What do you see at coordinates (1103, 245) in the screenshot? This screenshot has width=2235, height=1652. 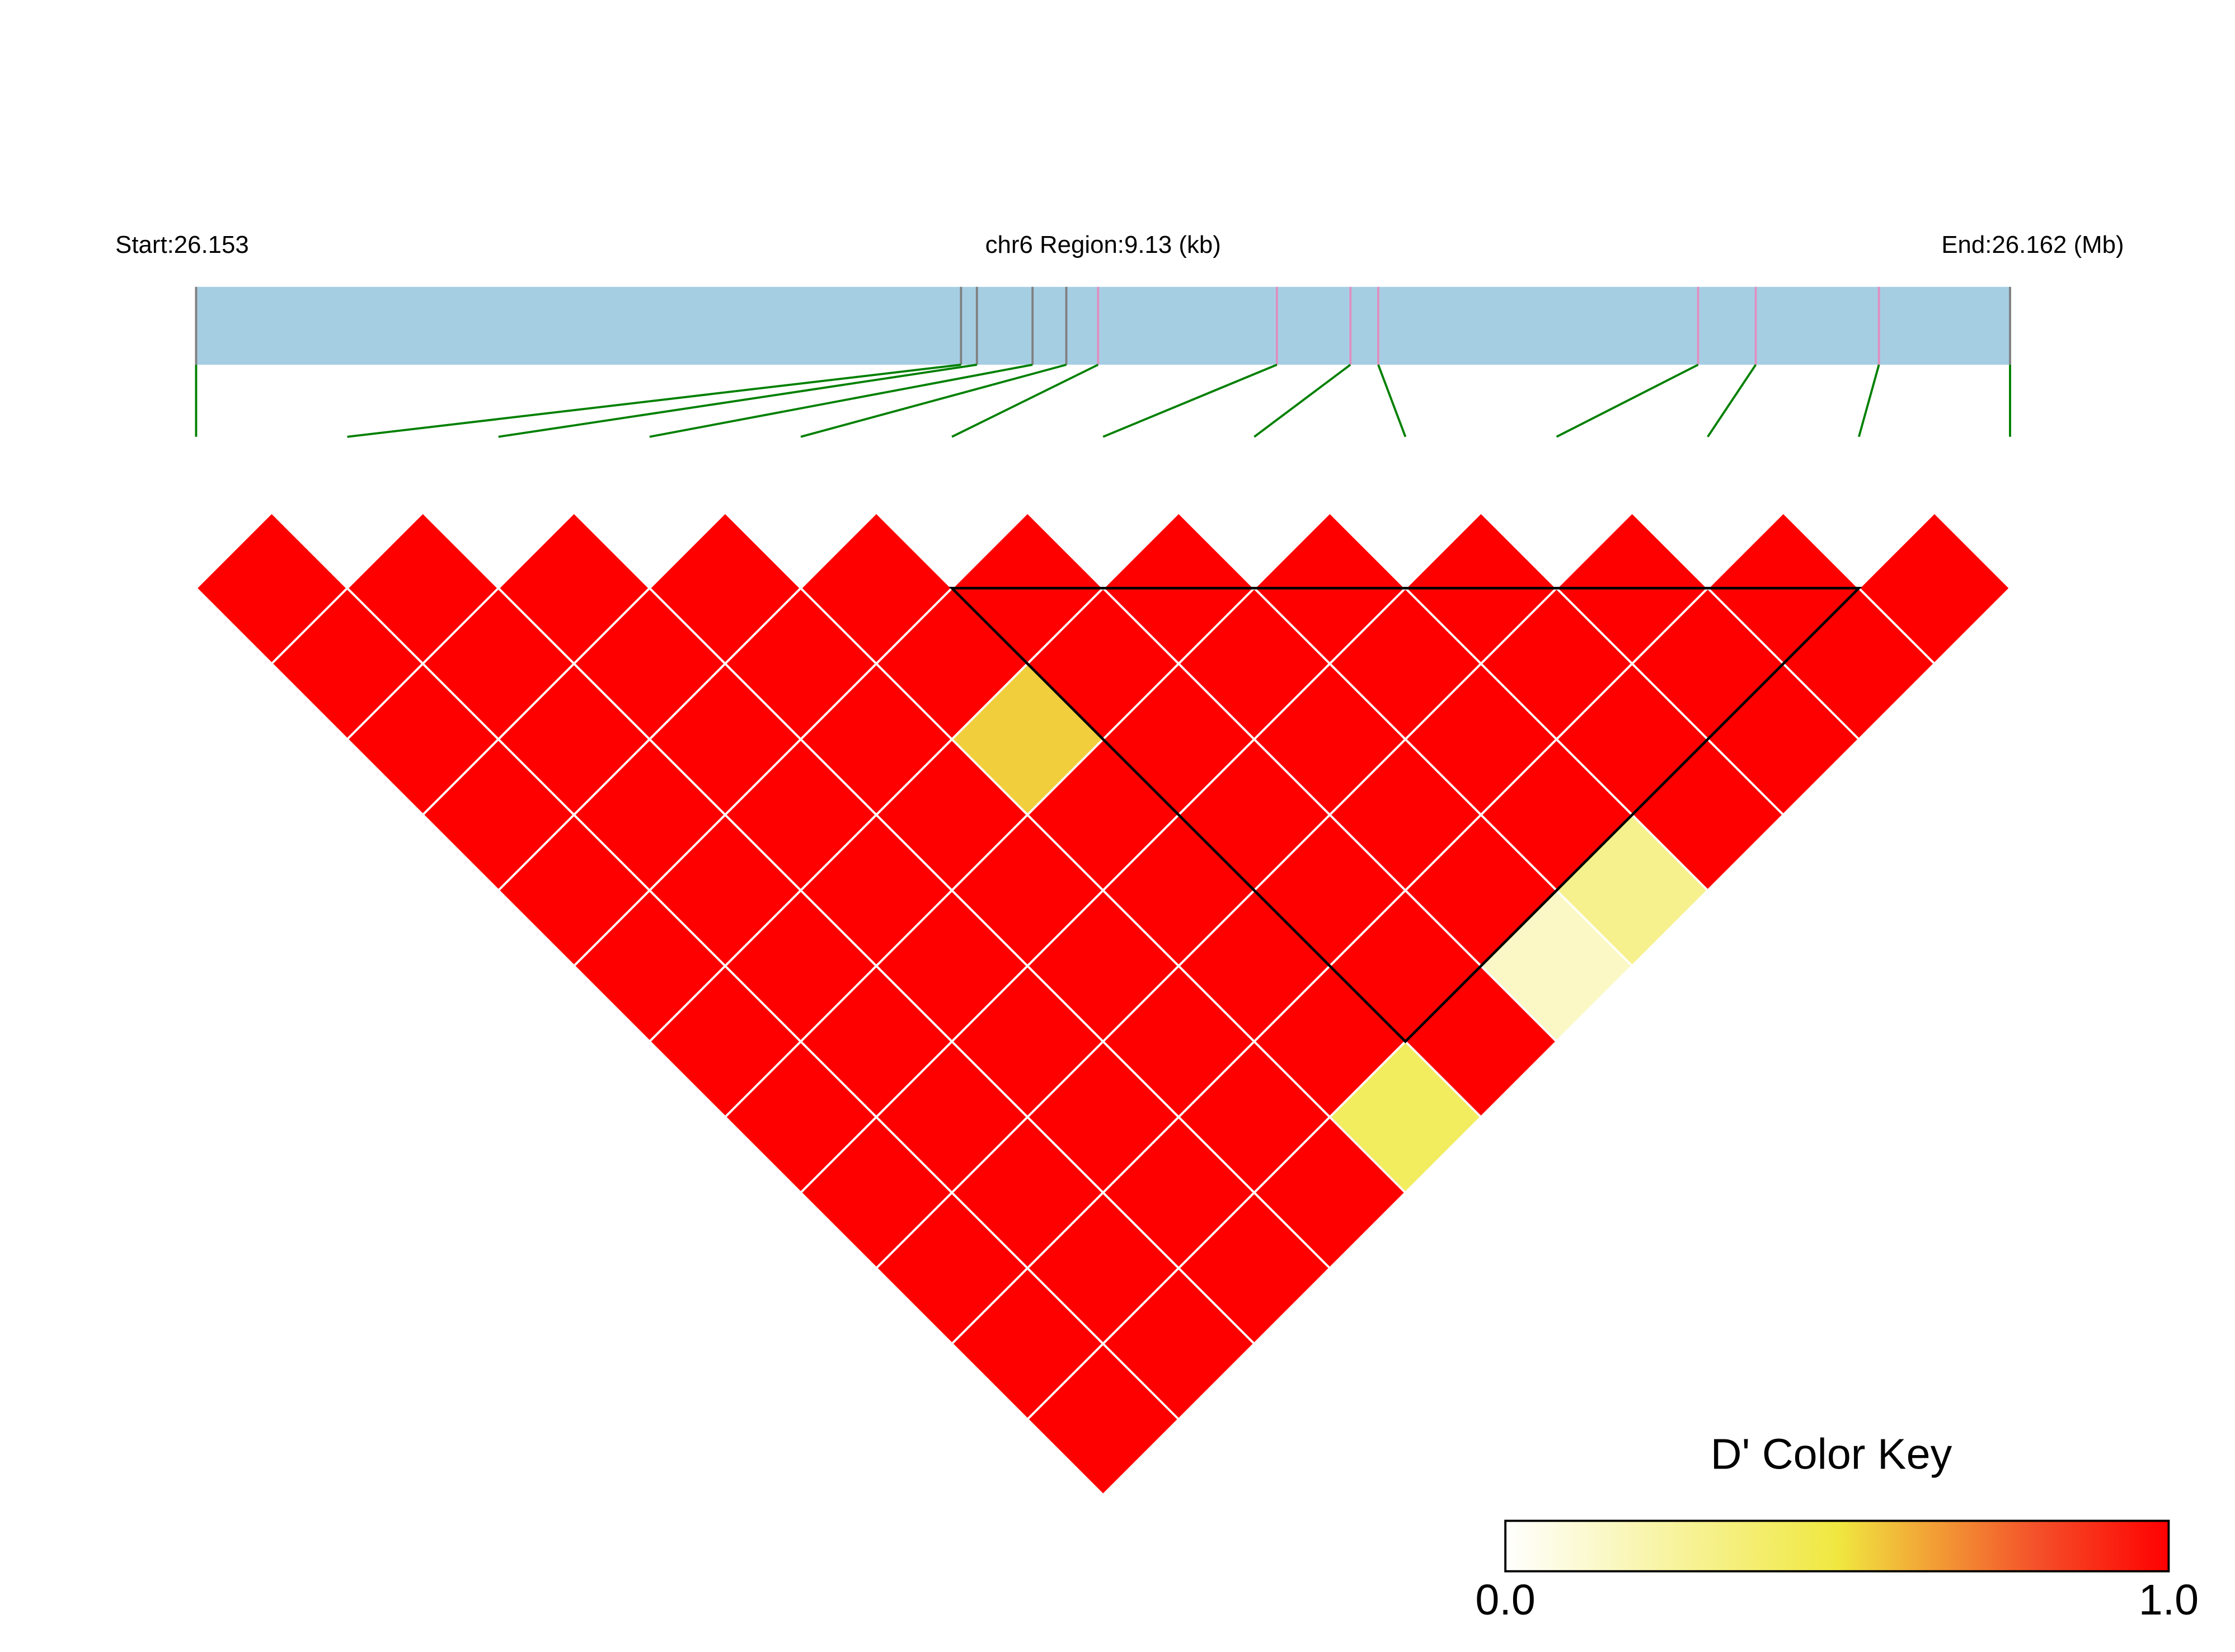 I see `region-label: chr6 Region:9.13 (kb)` at bounding box center [1103, 245].